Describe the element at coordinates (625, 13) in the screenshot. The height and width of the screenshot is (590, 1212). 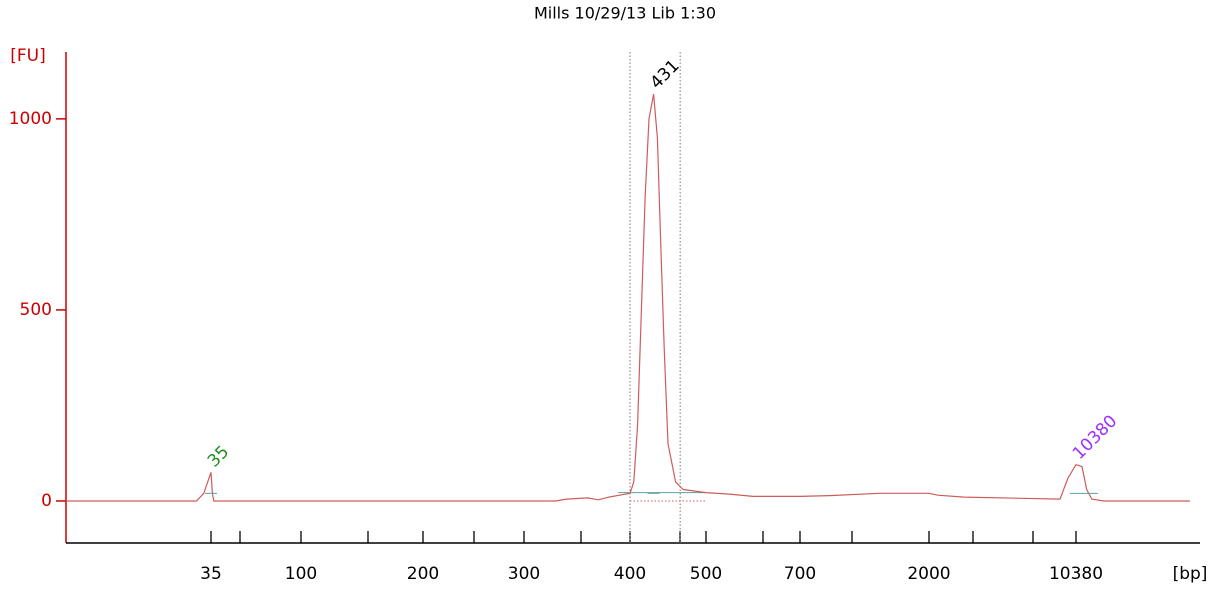
I see `chart-title: Mills 10/29/13 Lib 1:30` at that location.